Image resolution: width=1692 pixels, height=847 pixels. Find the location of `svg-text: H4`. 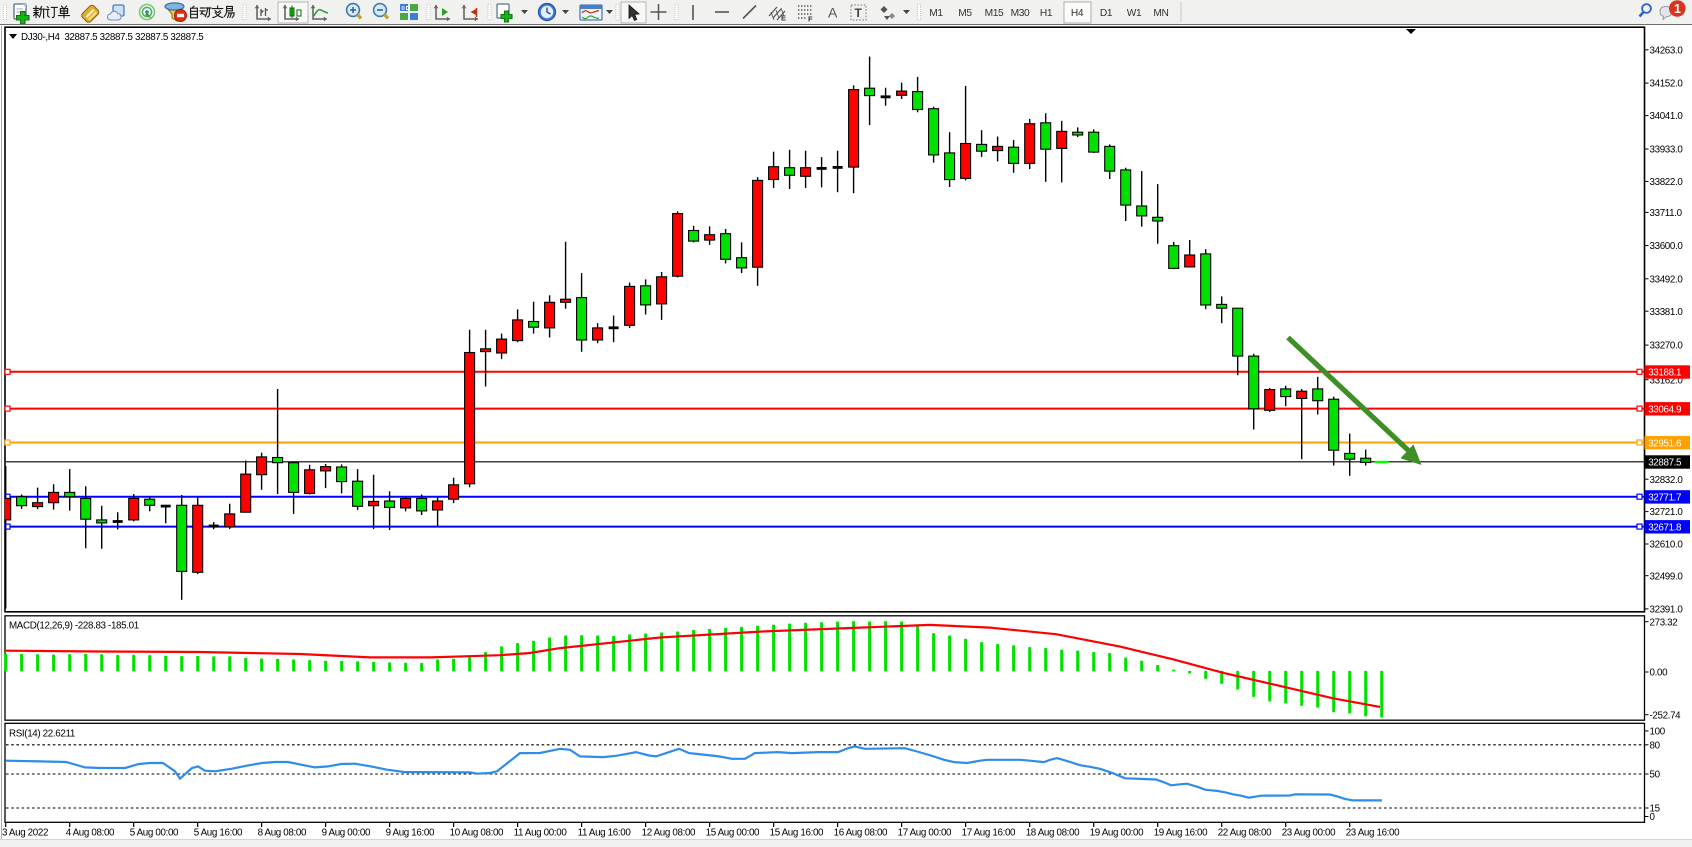

svg-text: H4 is located at coordinates (1077, 13).